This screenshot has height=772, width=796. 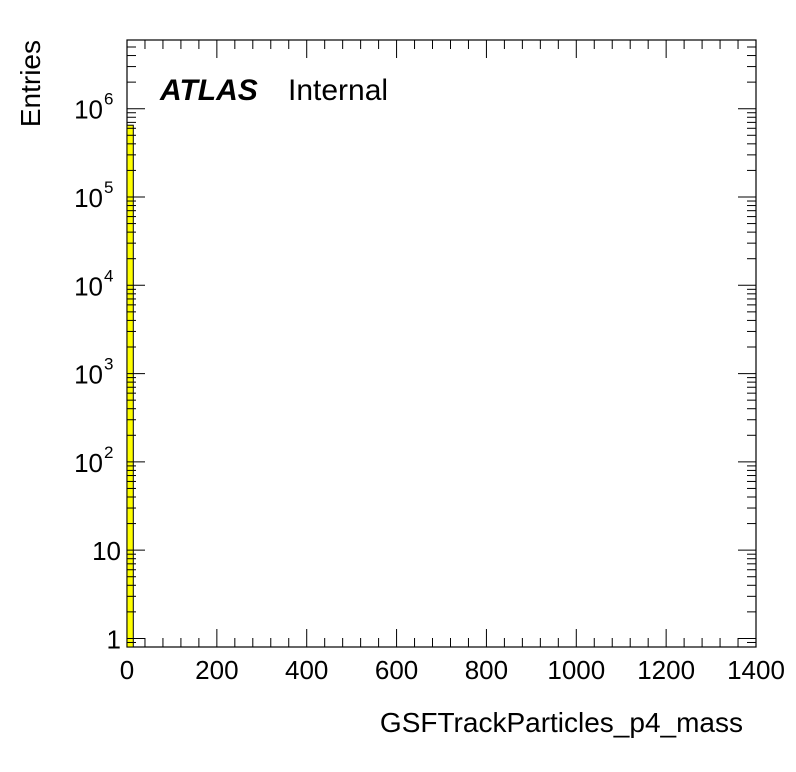 What do you see at coordinates (208, 90) in the screenshot?
I see `experiment-label: ATLAS` at bounding box center [208, 90].